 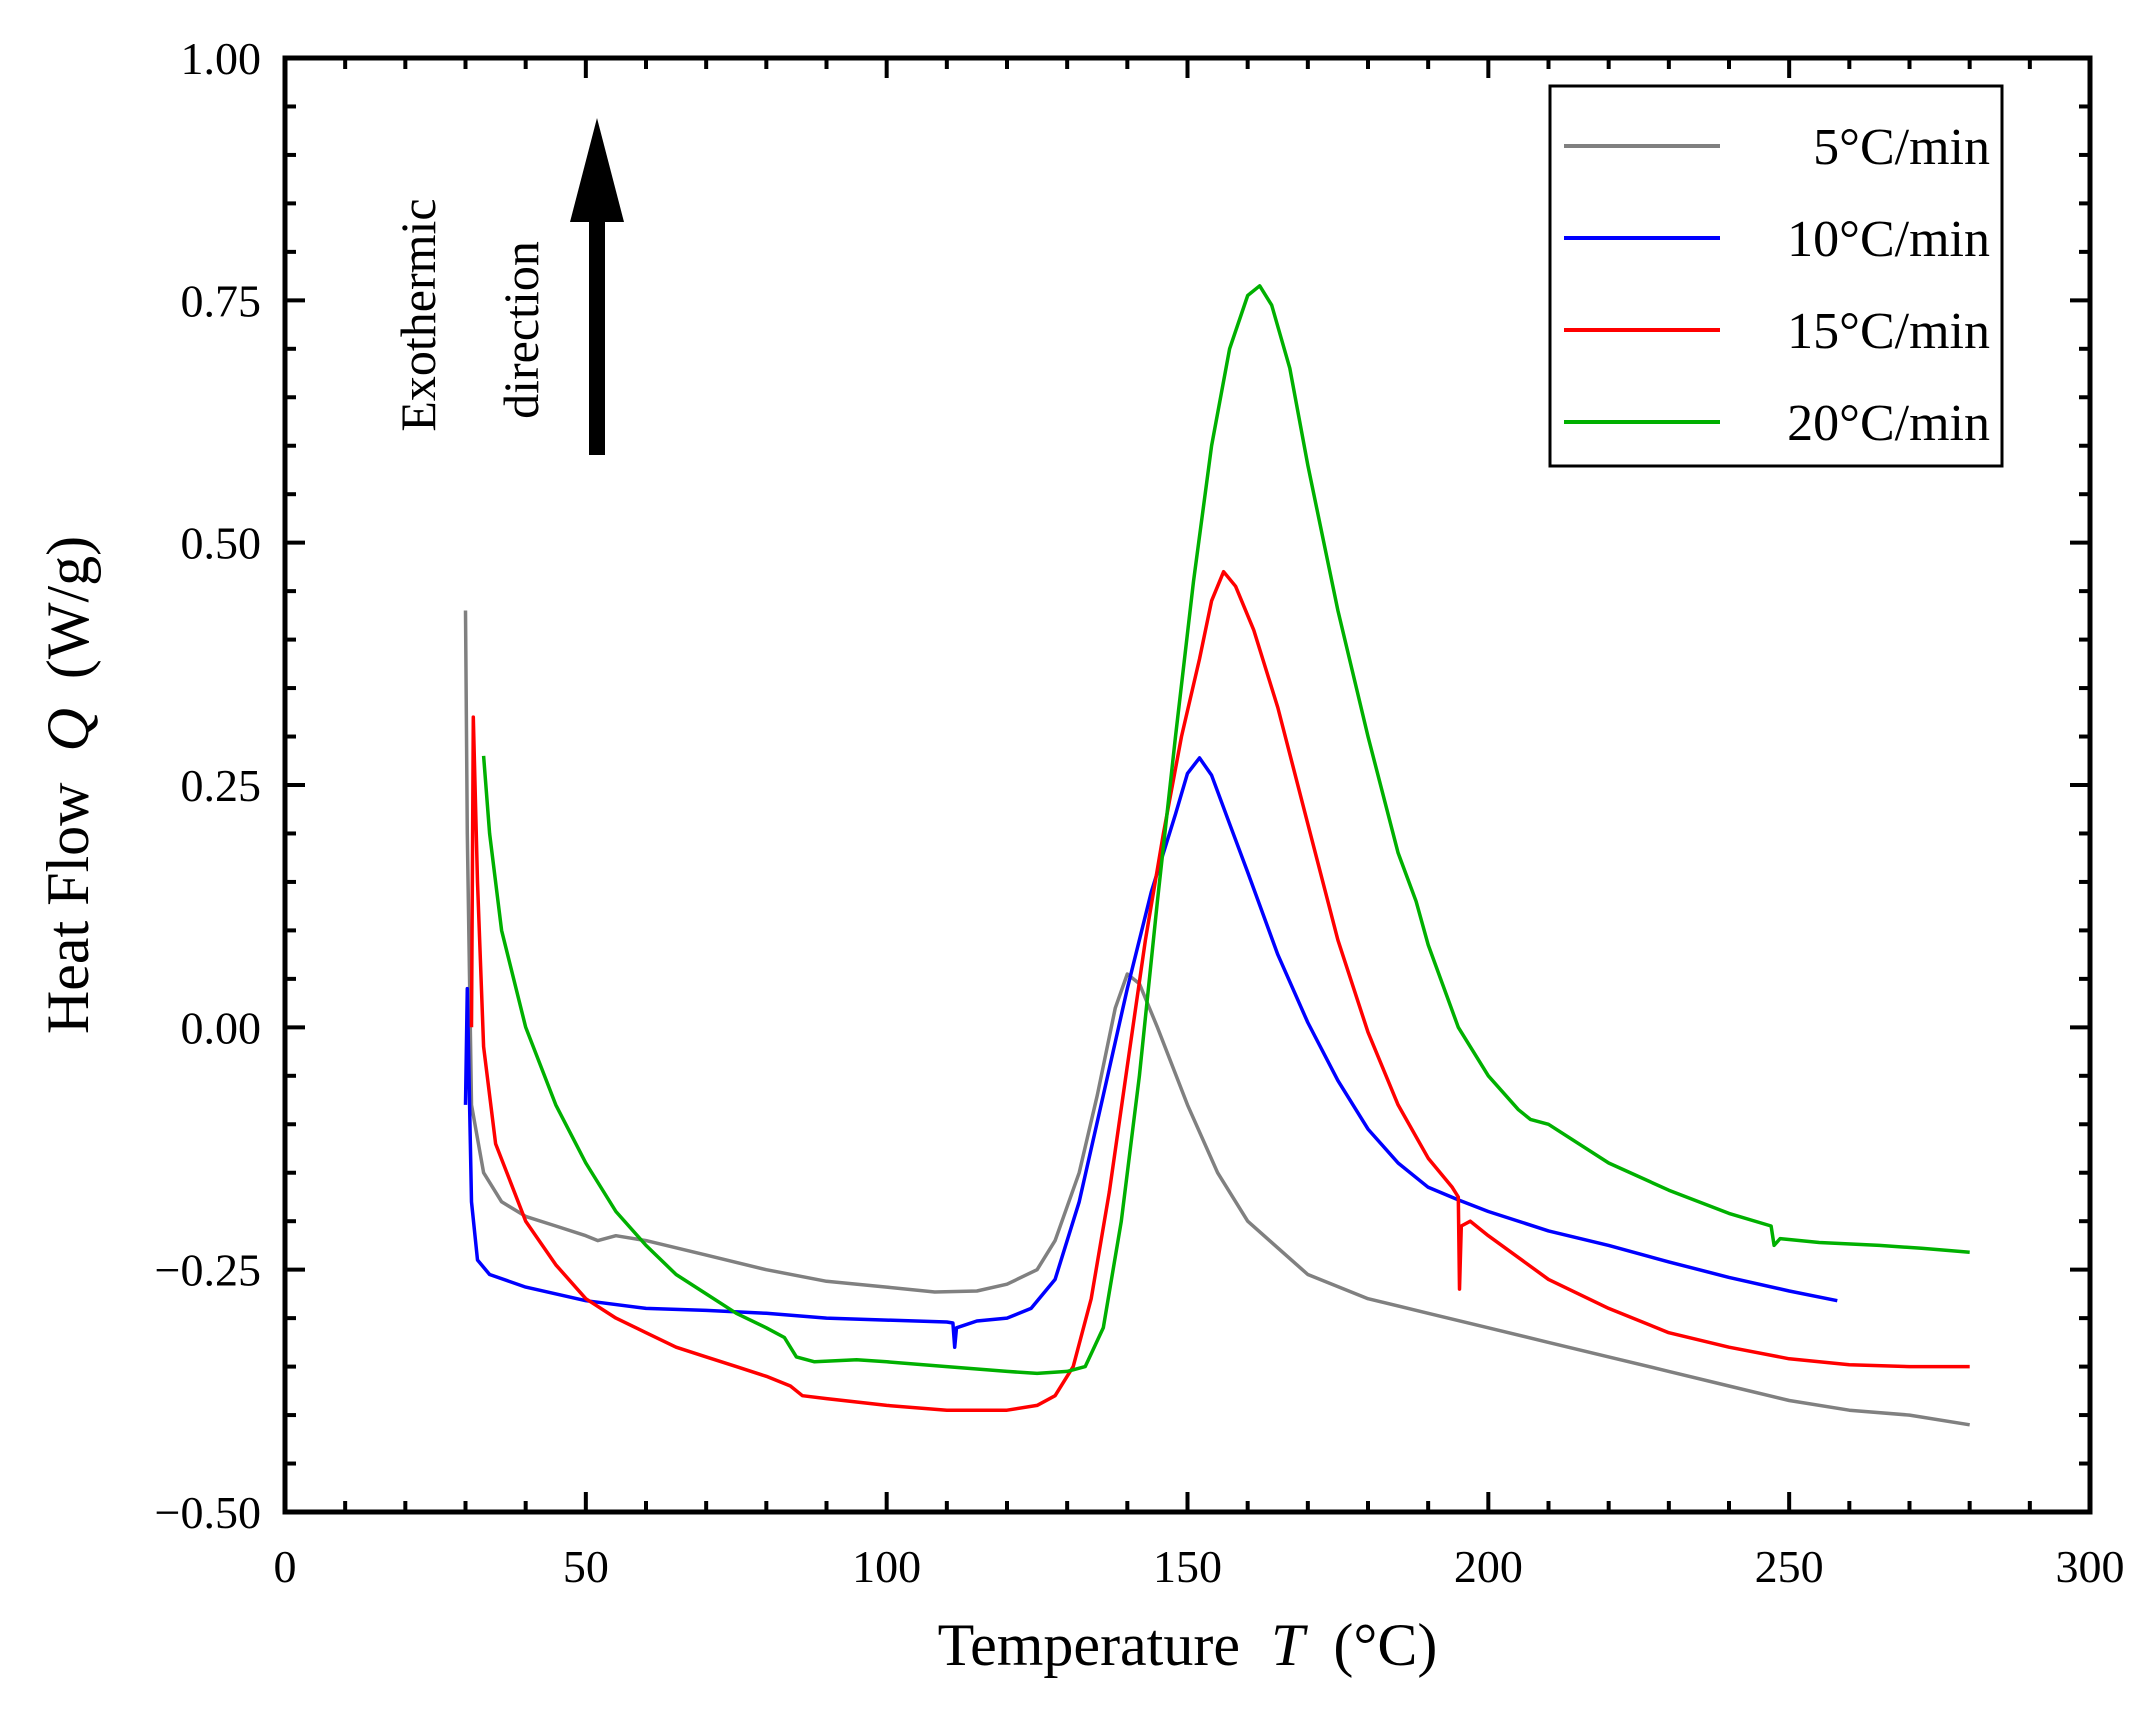 I want to click on y-tick-label: 0.25, so click(x=221, y=785).